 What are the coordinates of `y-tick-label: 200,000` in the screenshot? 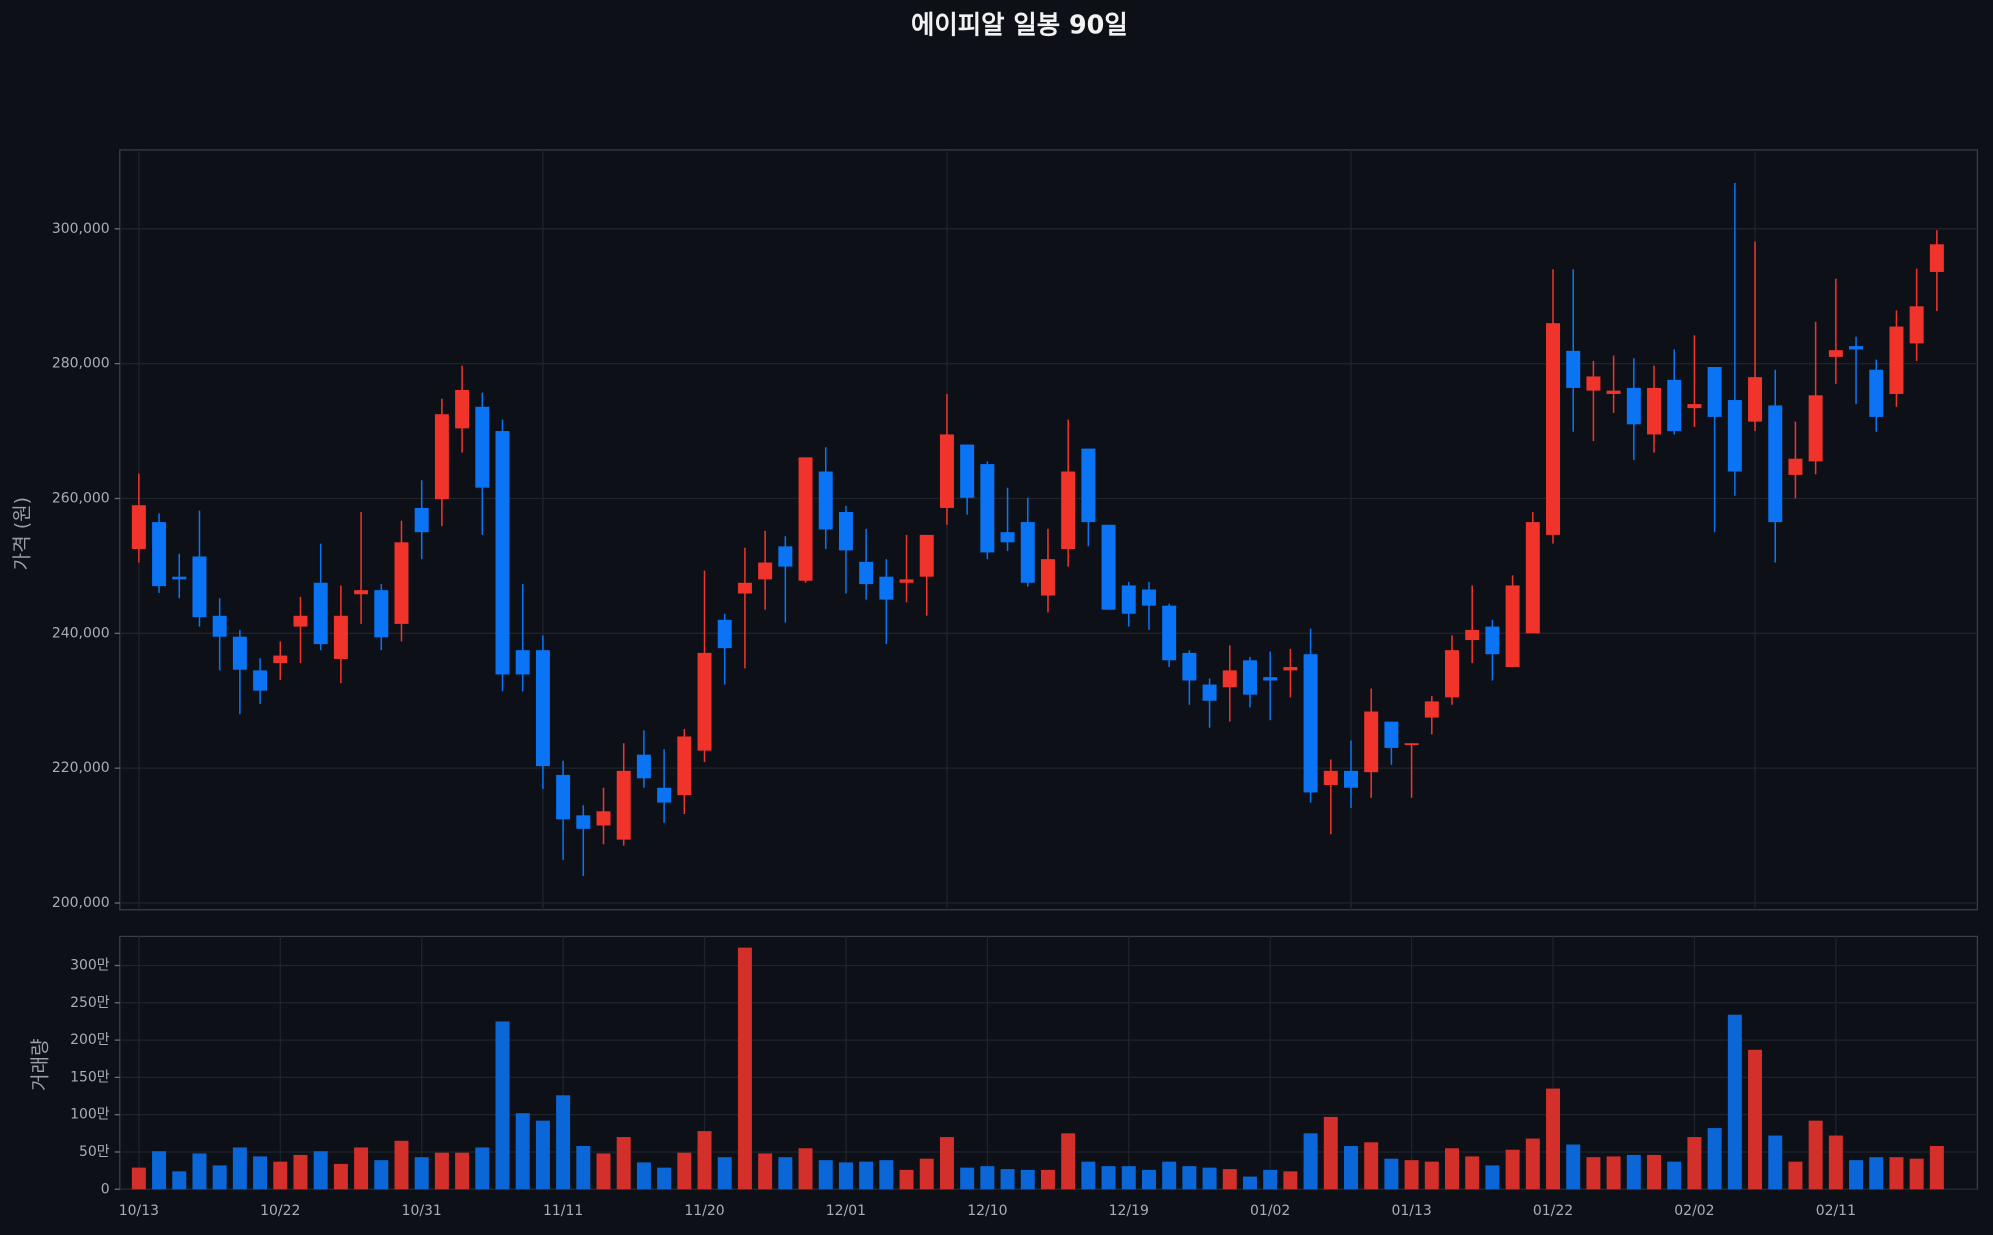 It's located at (81, 903).